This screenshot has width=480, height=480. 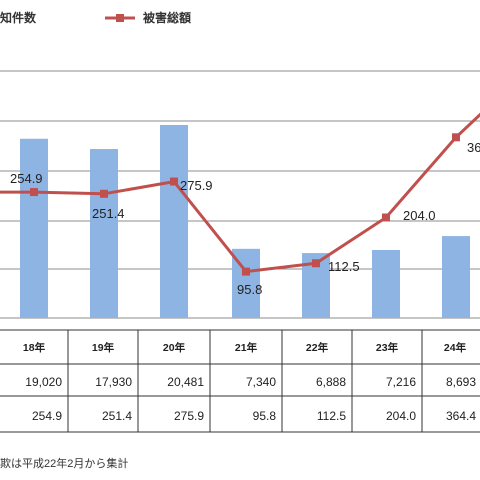 What do you see at coordinates (461, 382) in the screenshot?
I see `table-count-cell: 8,693` at bounding box center [461, 382].